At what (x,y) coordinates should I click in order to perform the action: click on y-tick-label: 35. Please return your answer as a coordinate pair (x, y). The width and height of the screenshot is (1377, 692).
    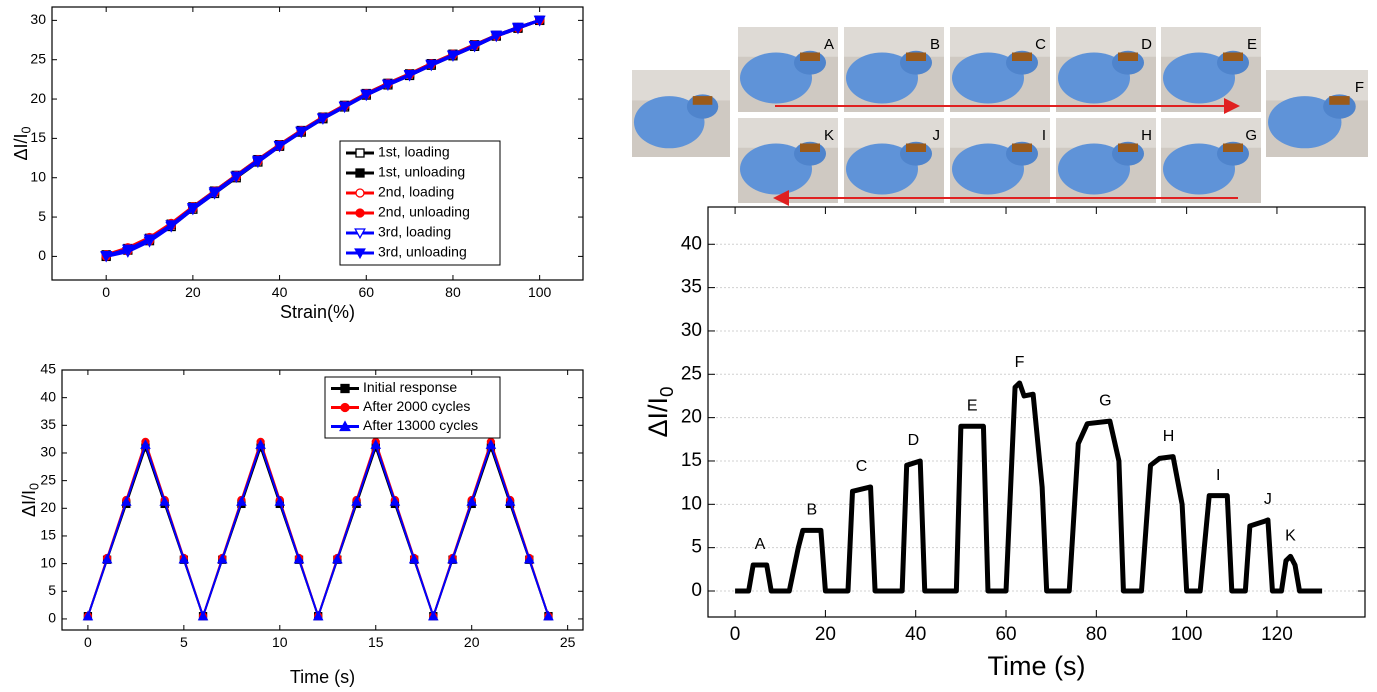
    Looking at the image, I should click on (691, 287).